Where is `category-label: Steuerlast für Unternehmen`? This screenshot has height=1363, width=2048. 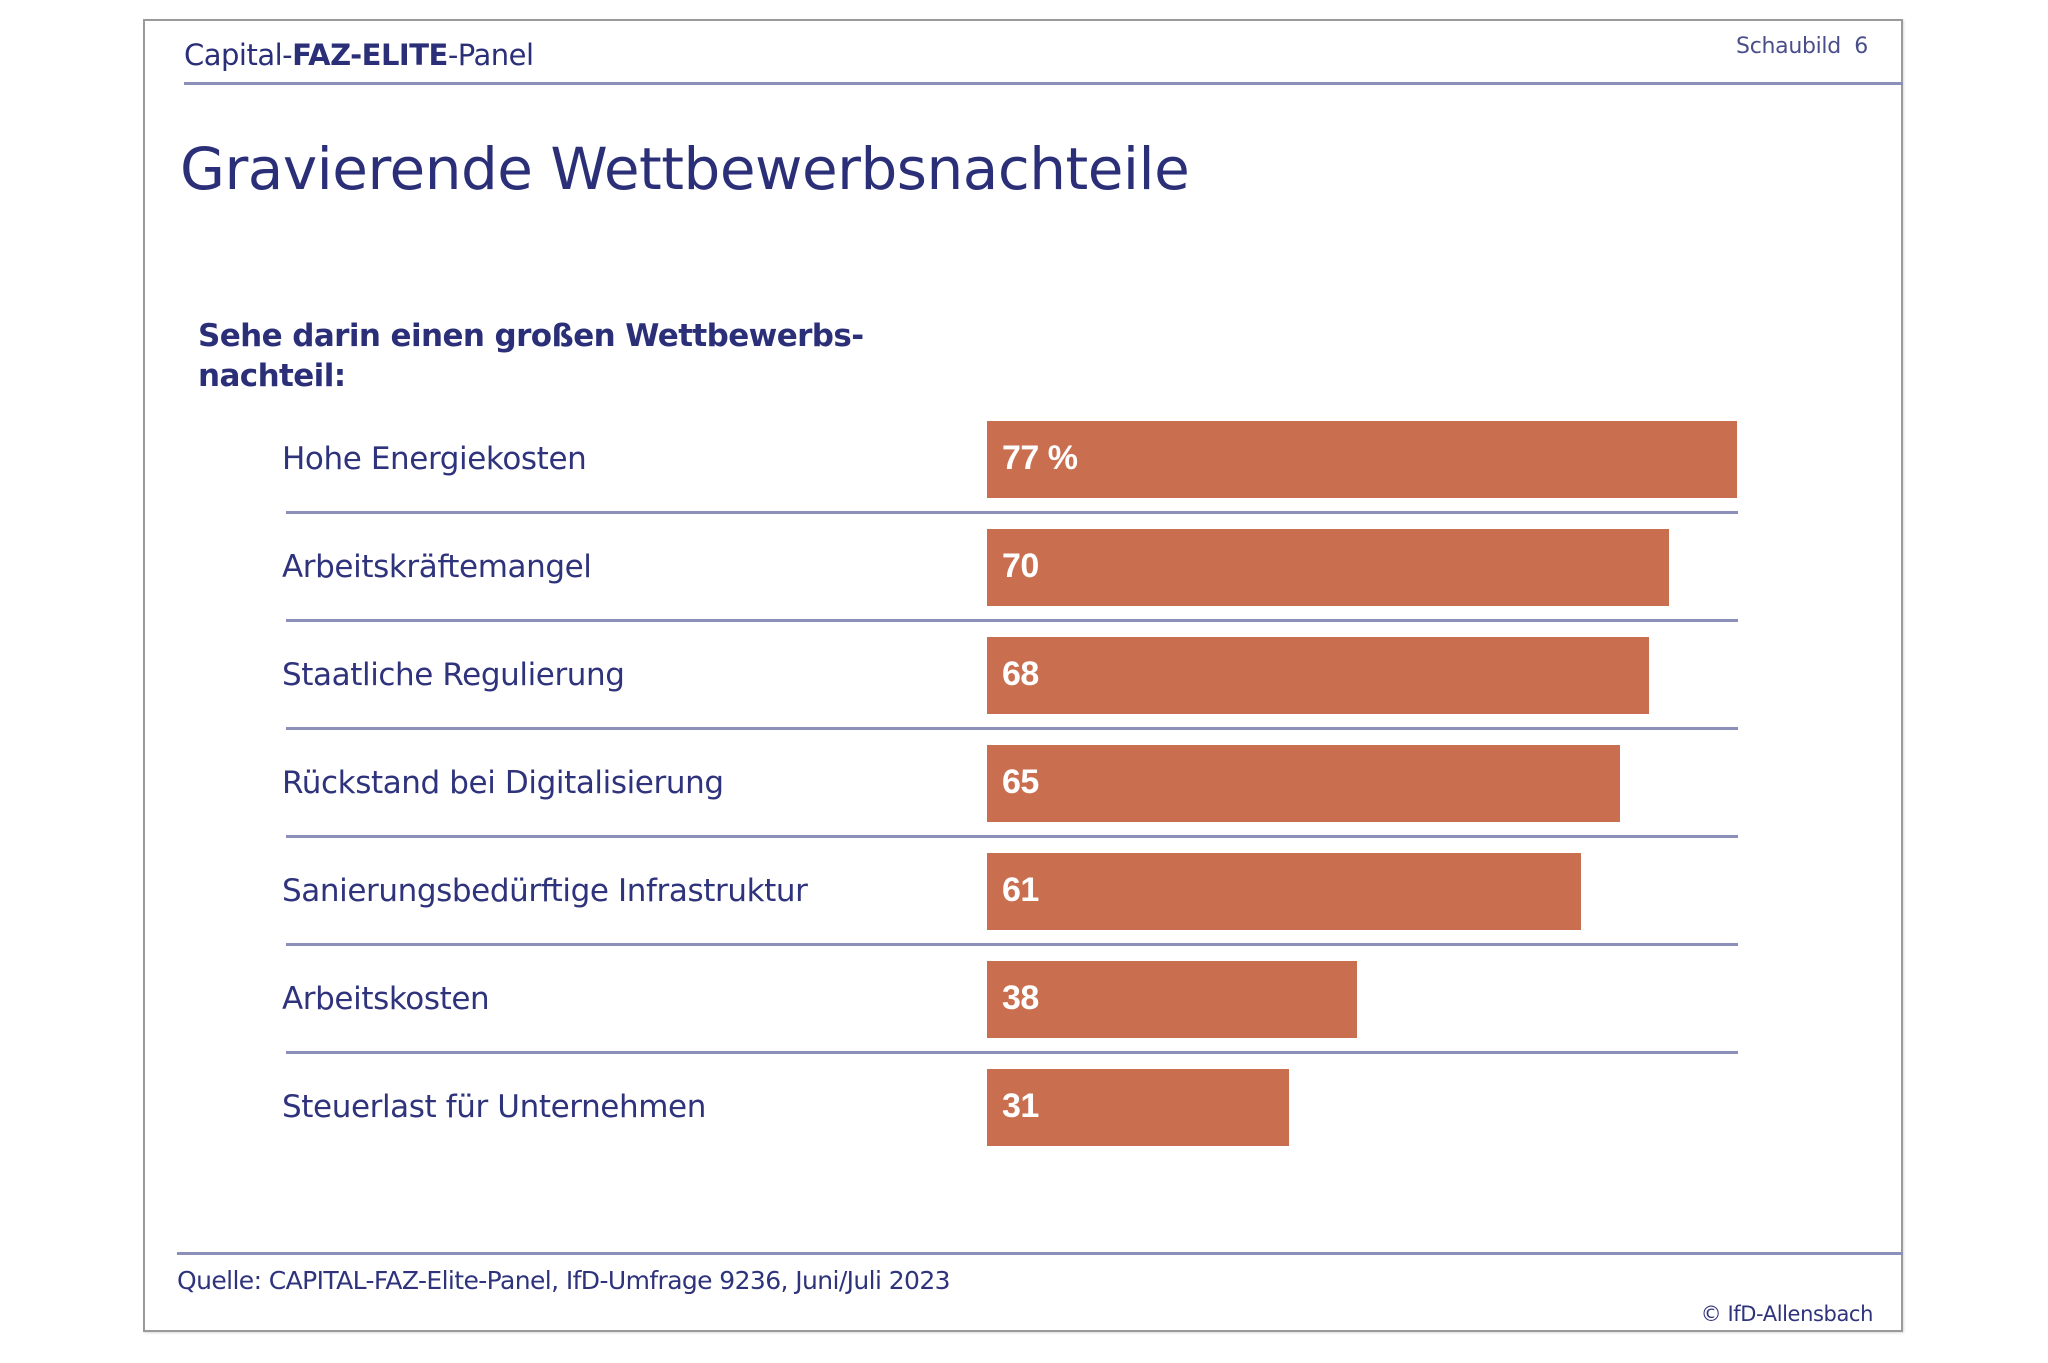
category-label: Steuerlast für Unternehmen is located at coordinates (494, 1107).